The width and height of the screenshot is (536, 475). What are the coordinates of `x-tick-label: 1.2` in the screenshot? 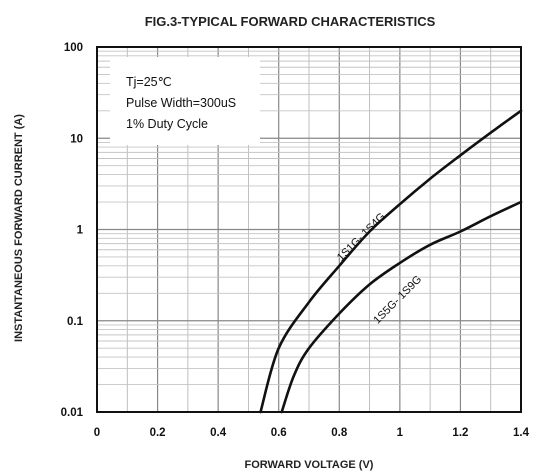 It's located at (460, 433).